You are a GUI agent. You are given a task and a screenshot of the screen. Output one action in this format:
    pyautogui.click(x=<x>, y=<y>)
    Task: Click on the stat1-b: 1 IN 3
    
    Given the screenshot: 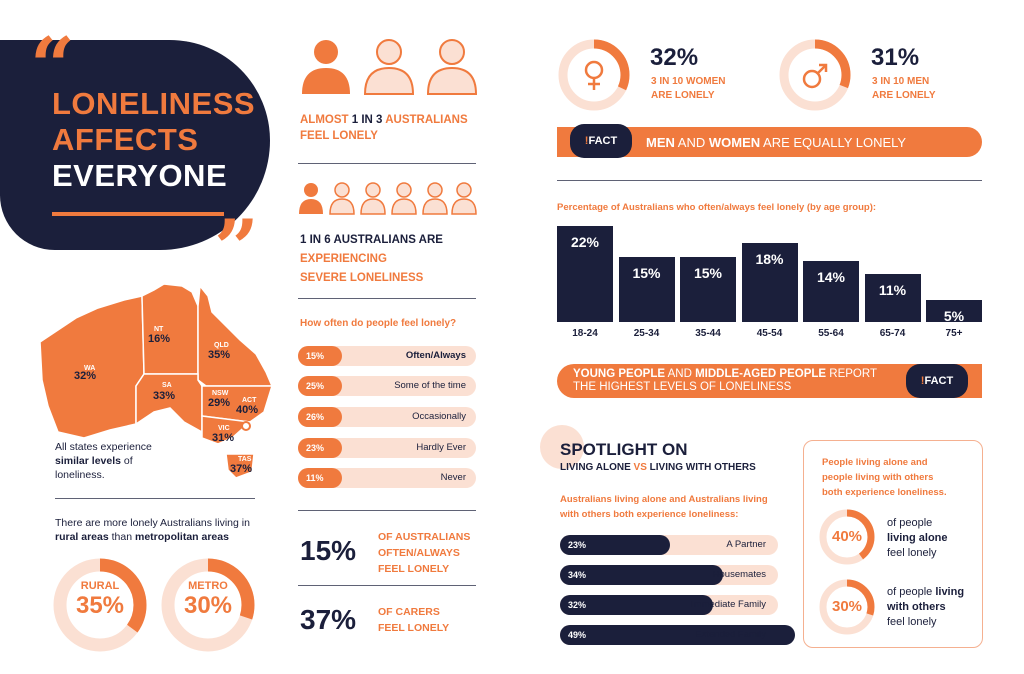 What is the action you would take?
    pyautogui.click(x=367, y=120)
    